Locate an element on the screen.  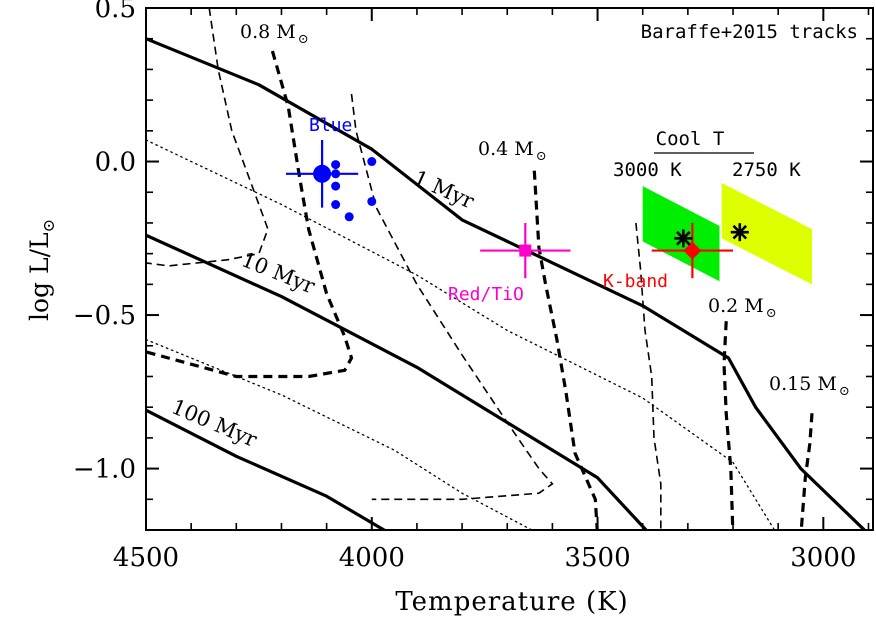
mass-label-0.8: 0.8 M ⊙ is located at coordinates (274, 34).